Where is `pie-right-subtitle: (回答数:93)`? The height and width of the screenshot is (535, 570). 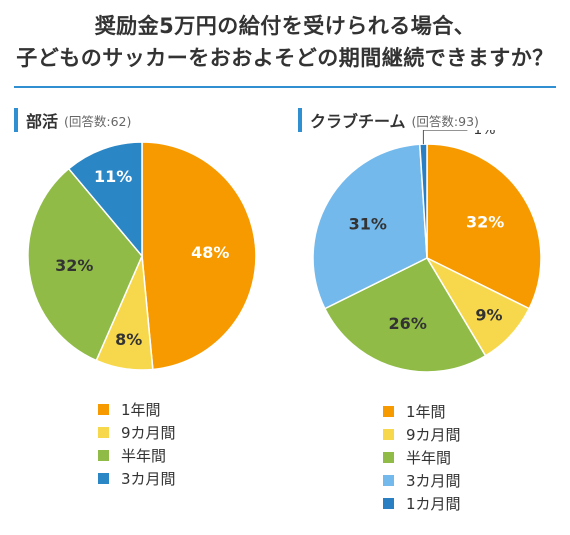
pie-right-subtitle: (回答数:93) is located at coordinates (445, 121).